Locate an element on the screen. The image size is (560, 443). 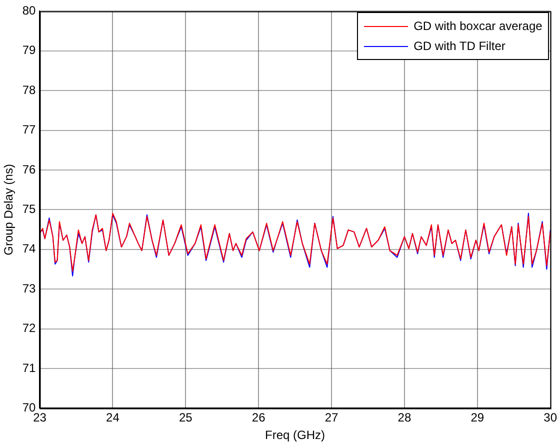
legend-label: GD with boxcar average is located at coordinates (478, 26).